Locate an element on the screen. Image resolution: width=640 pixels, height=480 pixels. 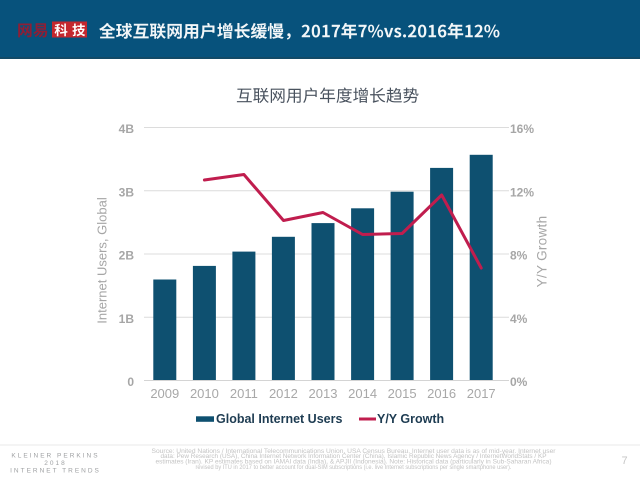
svg-text: 2011 is located at coordinates (244, 393).